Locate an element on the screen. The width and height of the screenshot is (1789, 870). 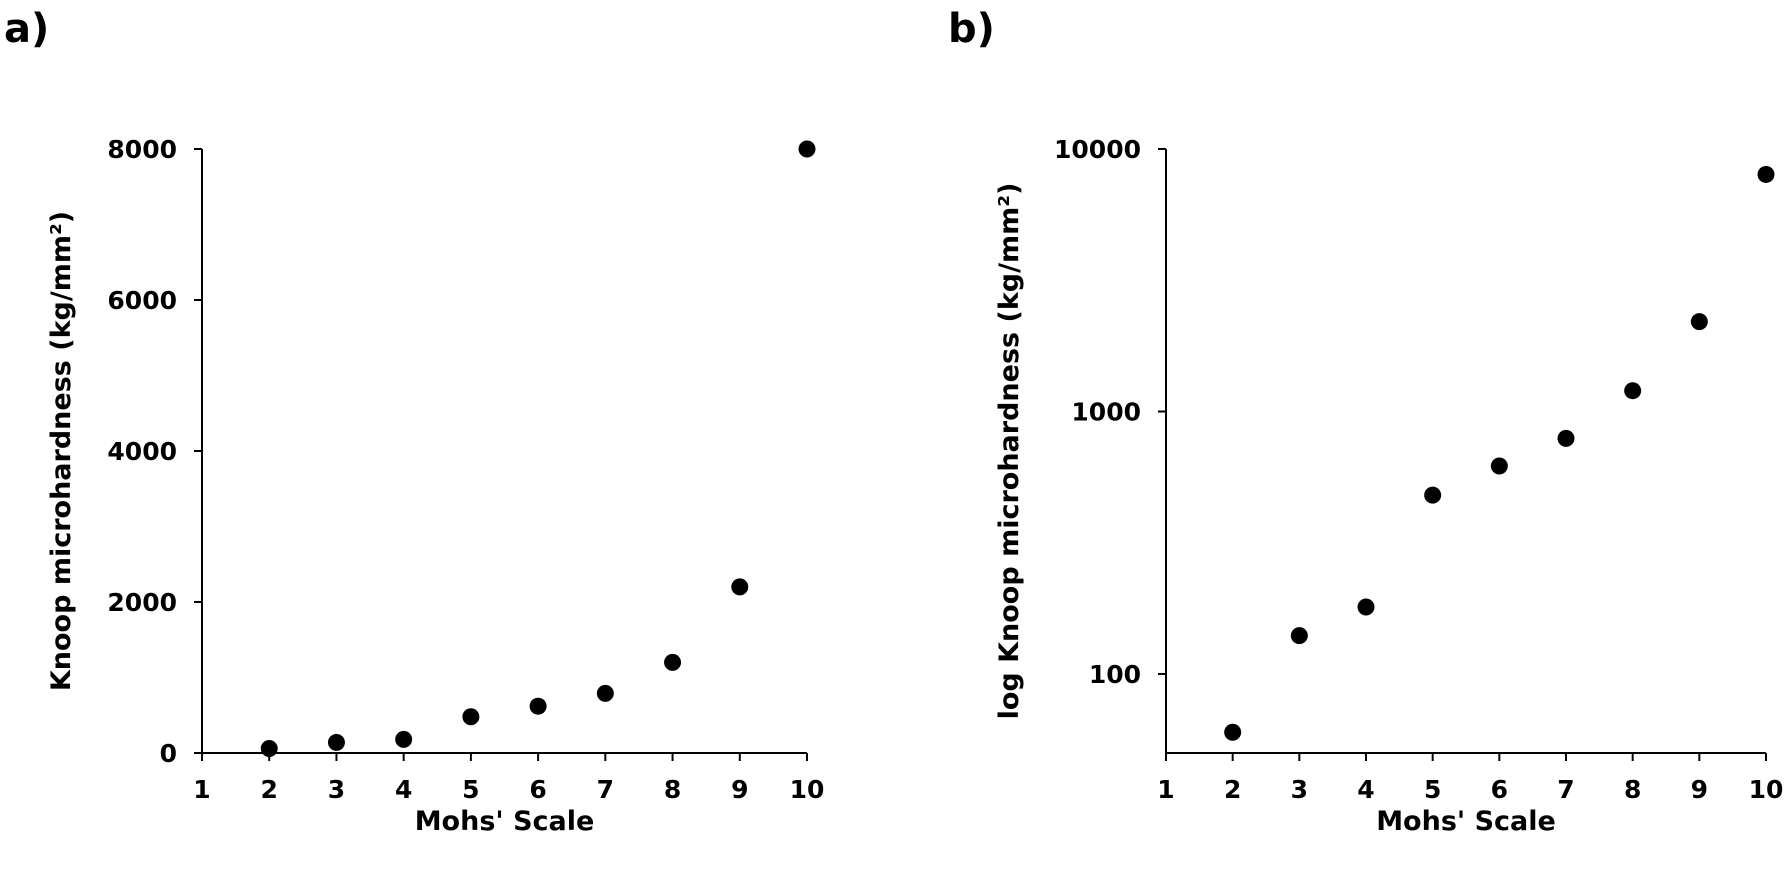
y-tick-label: 100 is located at coordinates (1115, 674).